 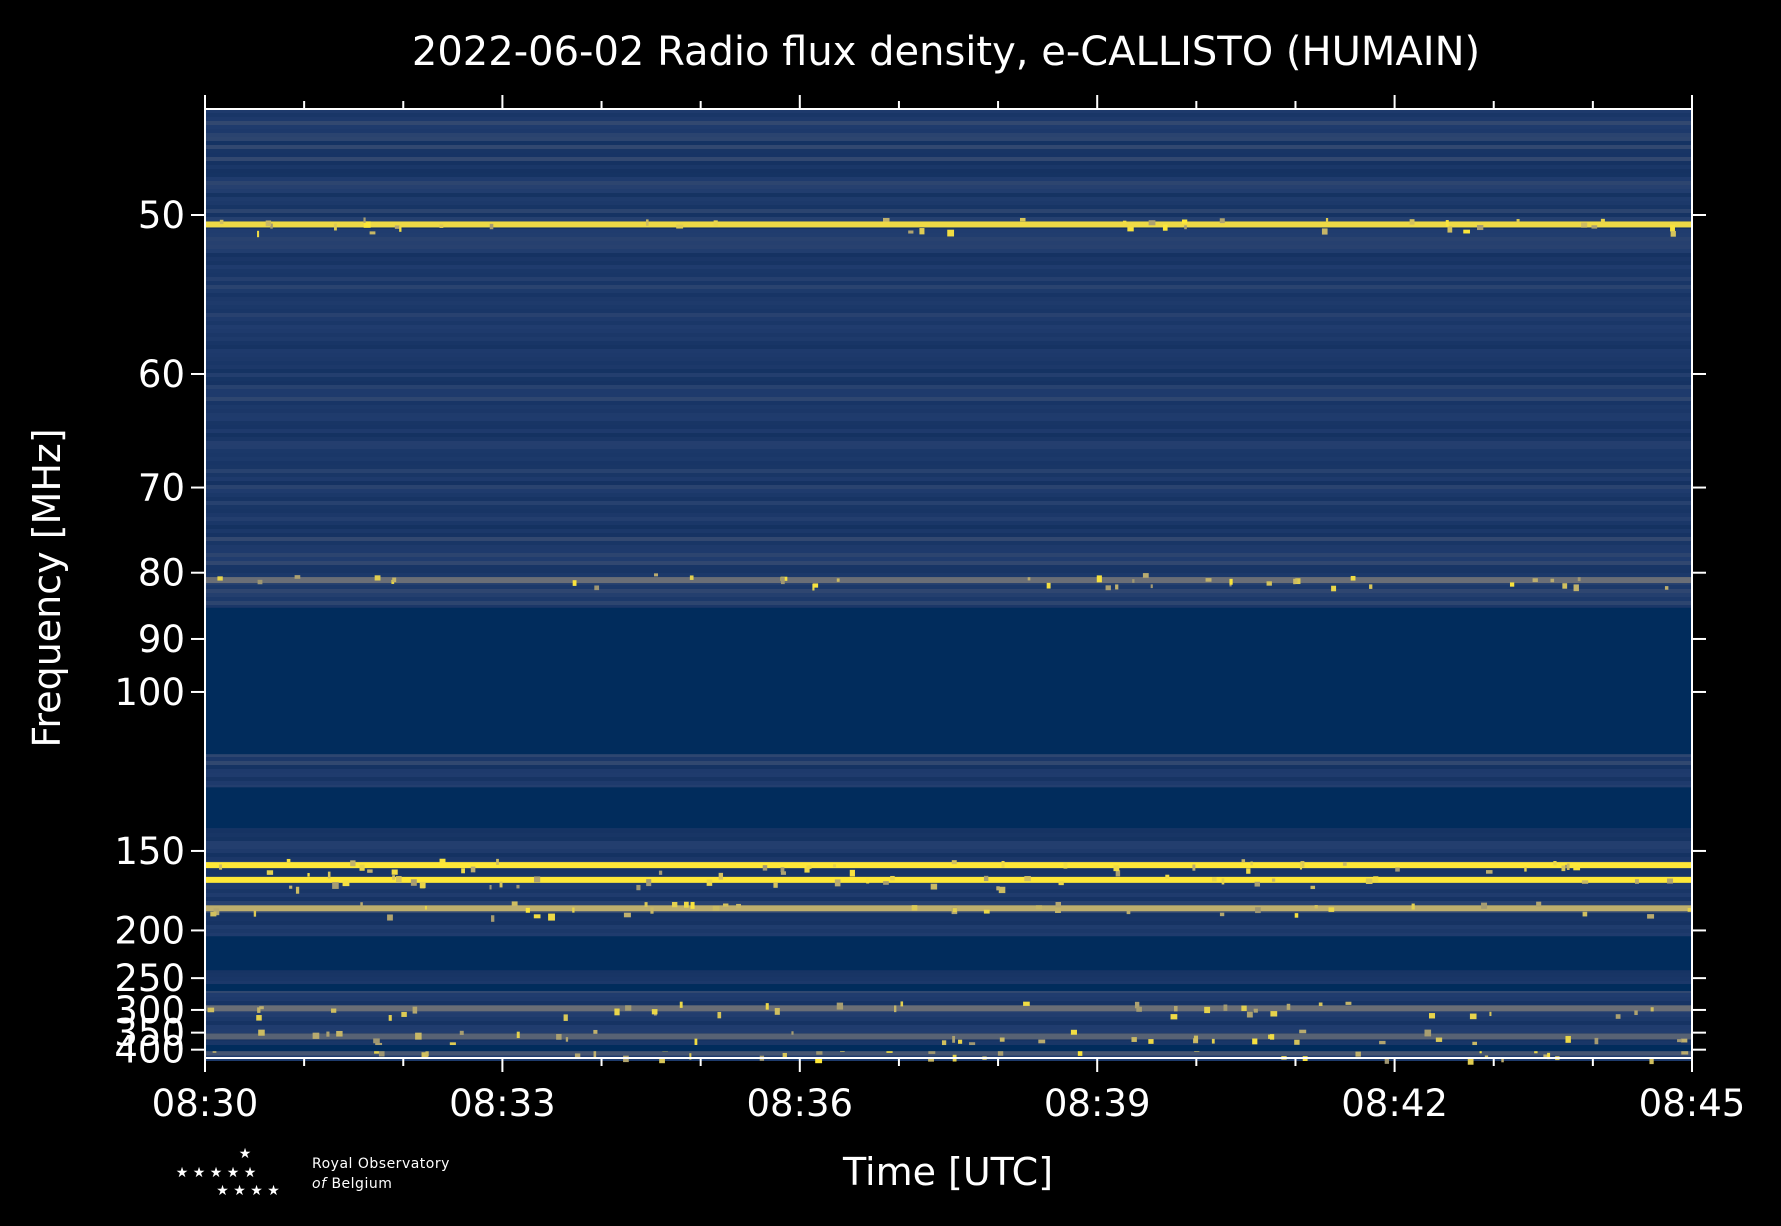 I want to click on y-tick-label: 350, so click(x=149, y=1033).